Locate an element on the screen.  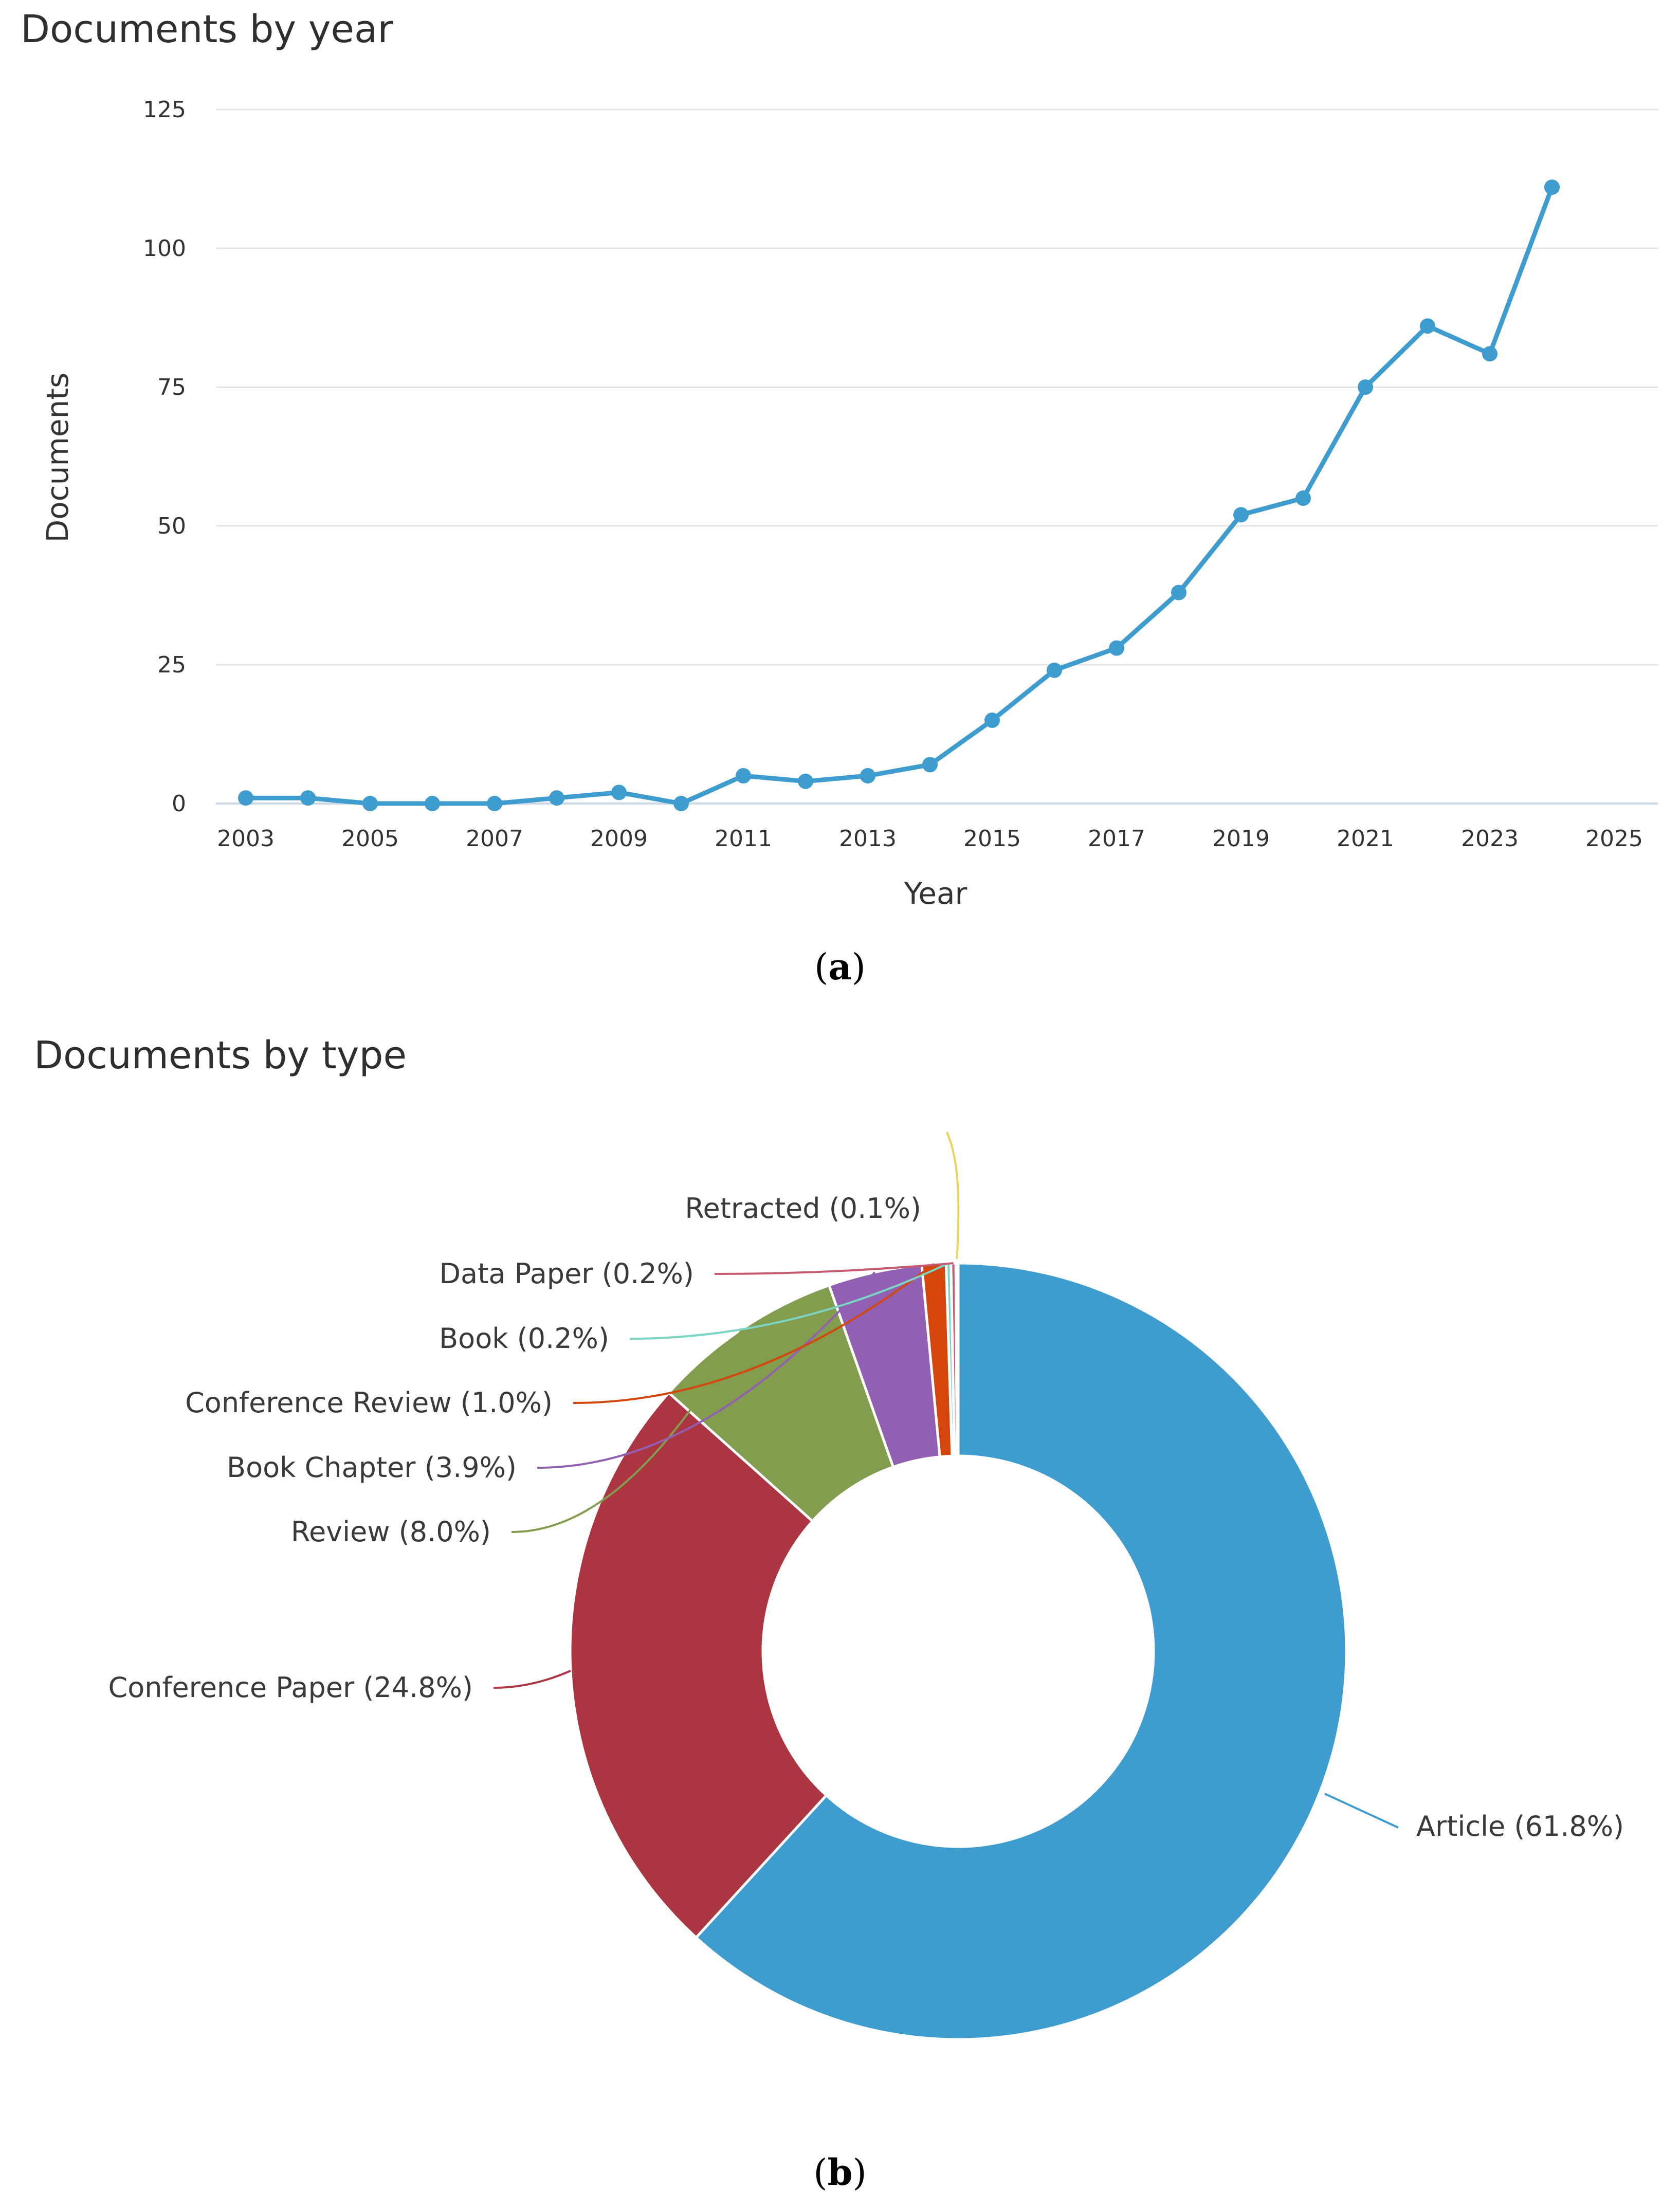
chart-b-caption: (b) is located at coordinates (840, 2172).